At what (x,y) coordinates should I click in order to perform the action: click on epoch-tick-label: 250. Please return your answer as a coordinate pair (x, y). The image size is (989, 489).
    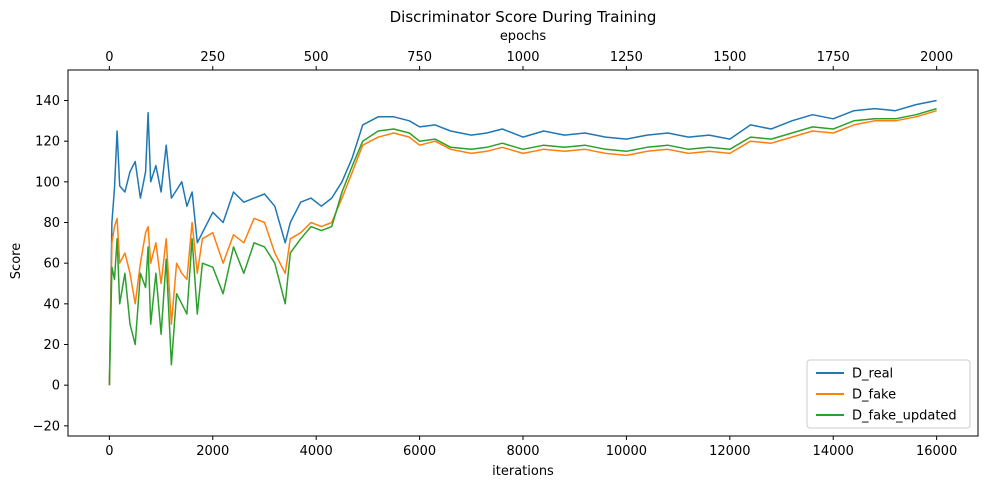
    Looking at the image, I should click on (212, 57).